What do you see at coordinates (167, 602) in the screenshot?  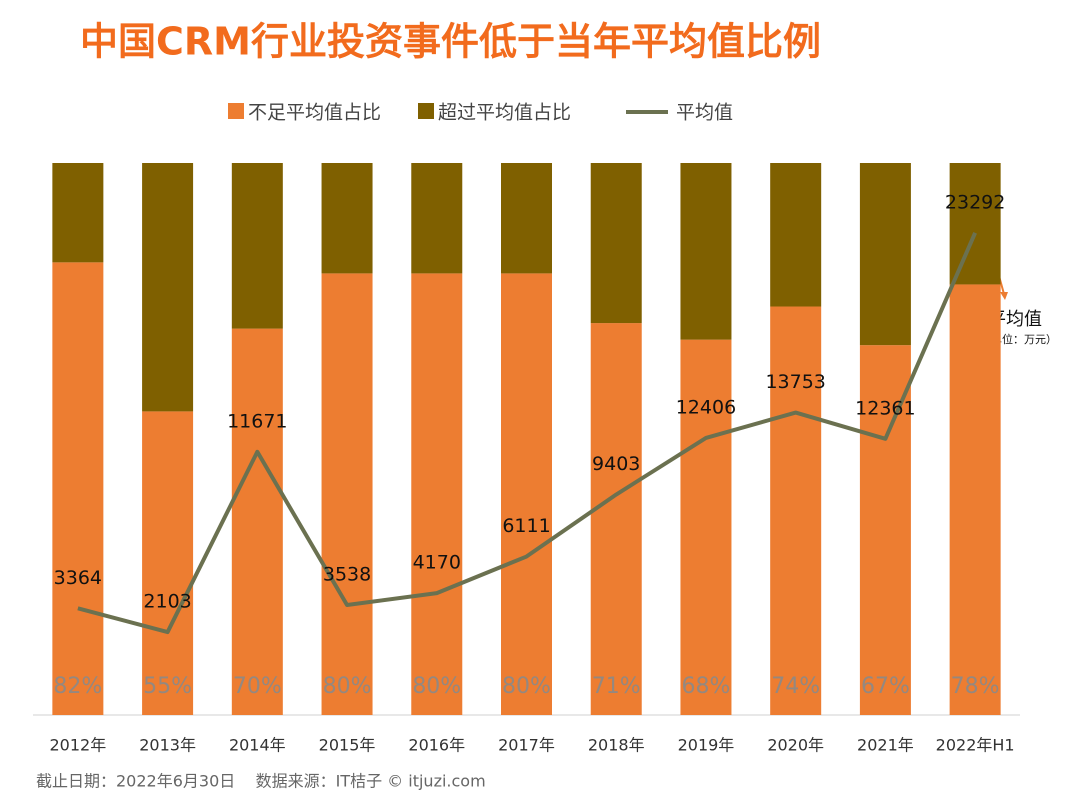 I see `line-value-label: 2103` at bounding box center [167, 602].